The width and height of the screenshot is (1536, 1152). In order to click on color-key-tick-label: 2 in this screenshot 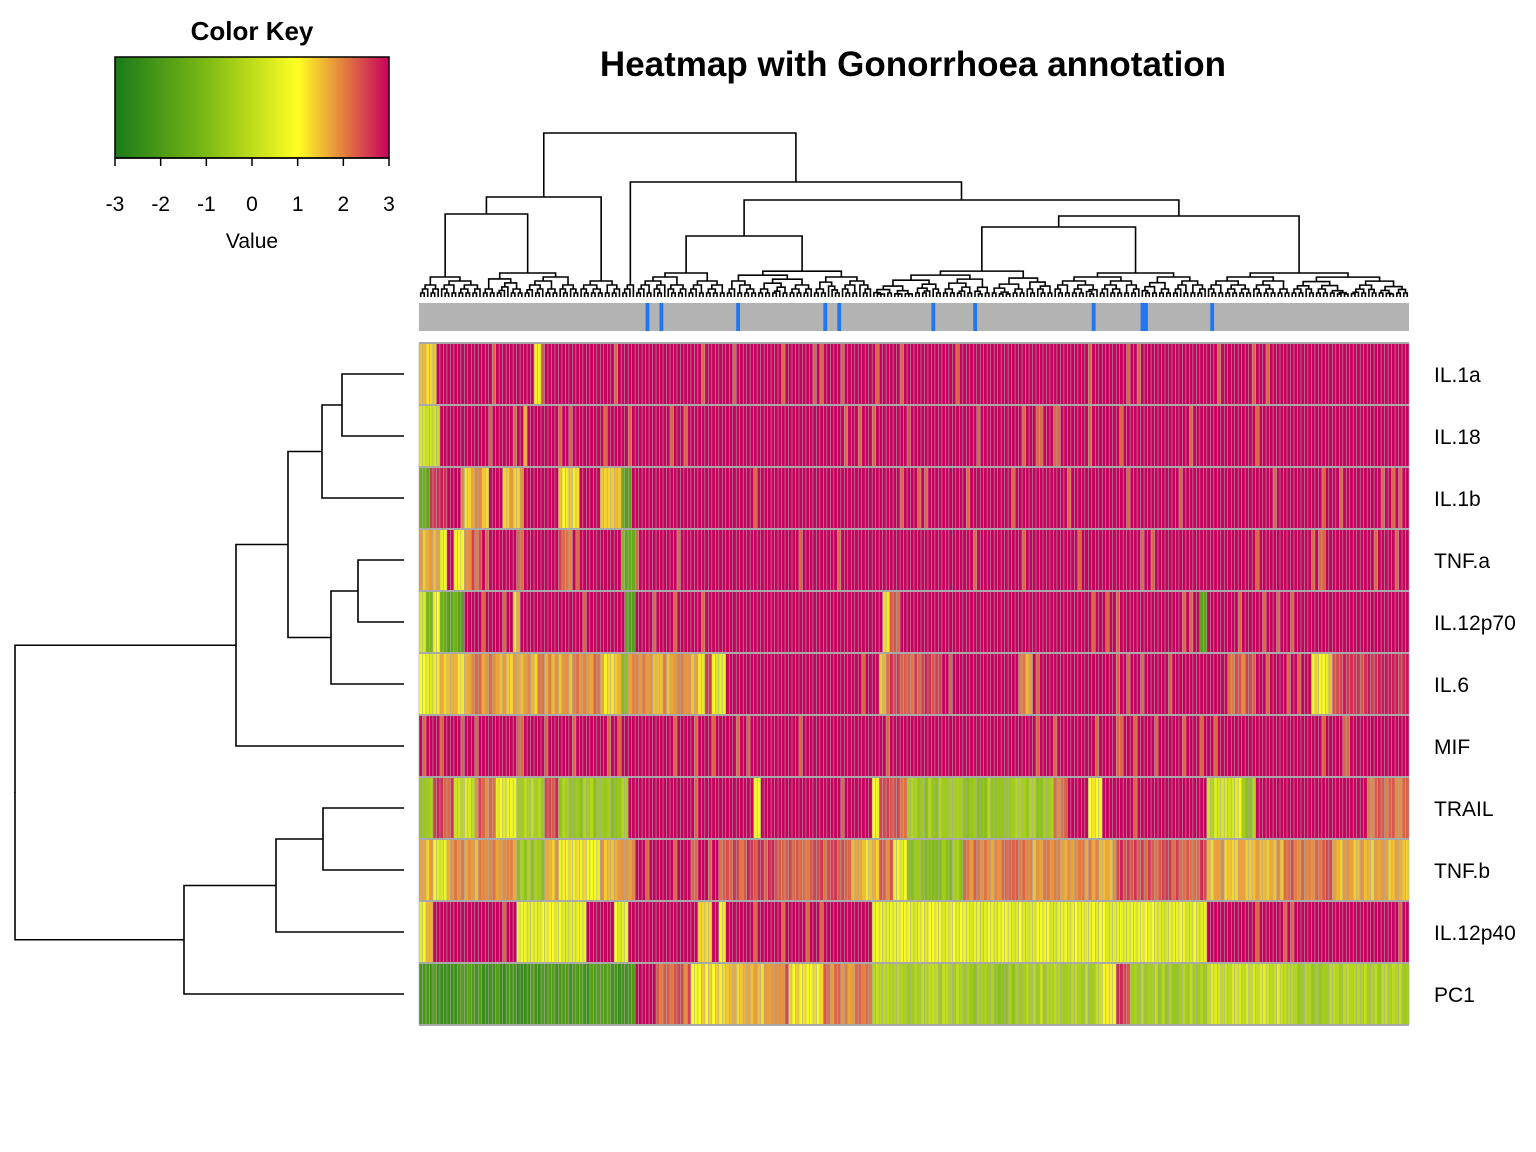, I will do `click(343, 204)`.